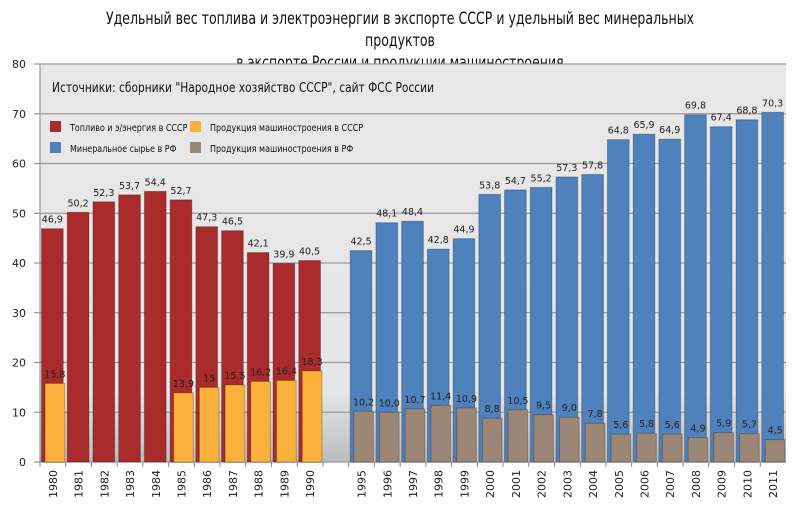 Image resolution: width=800 pixels, height=514 pixels. Describe the element at coordinates (618, 131) in the screenshot. I see `data-label: 64,8` at that location.